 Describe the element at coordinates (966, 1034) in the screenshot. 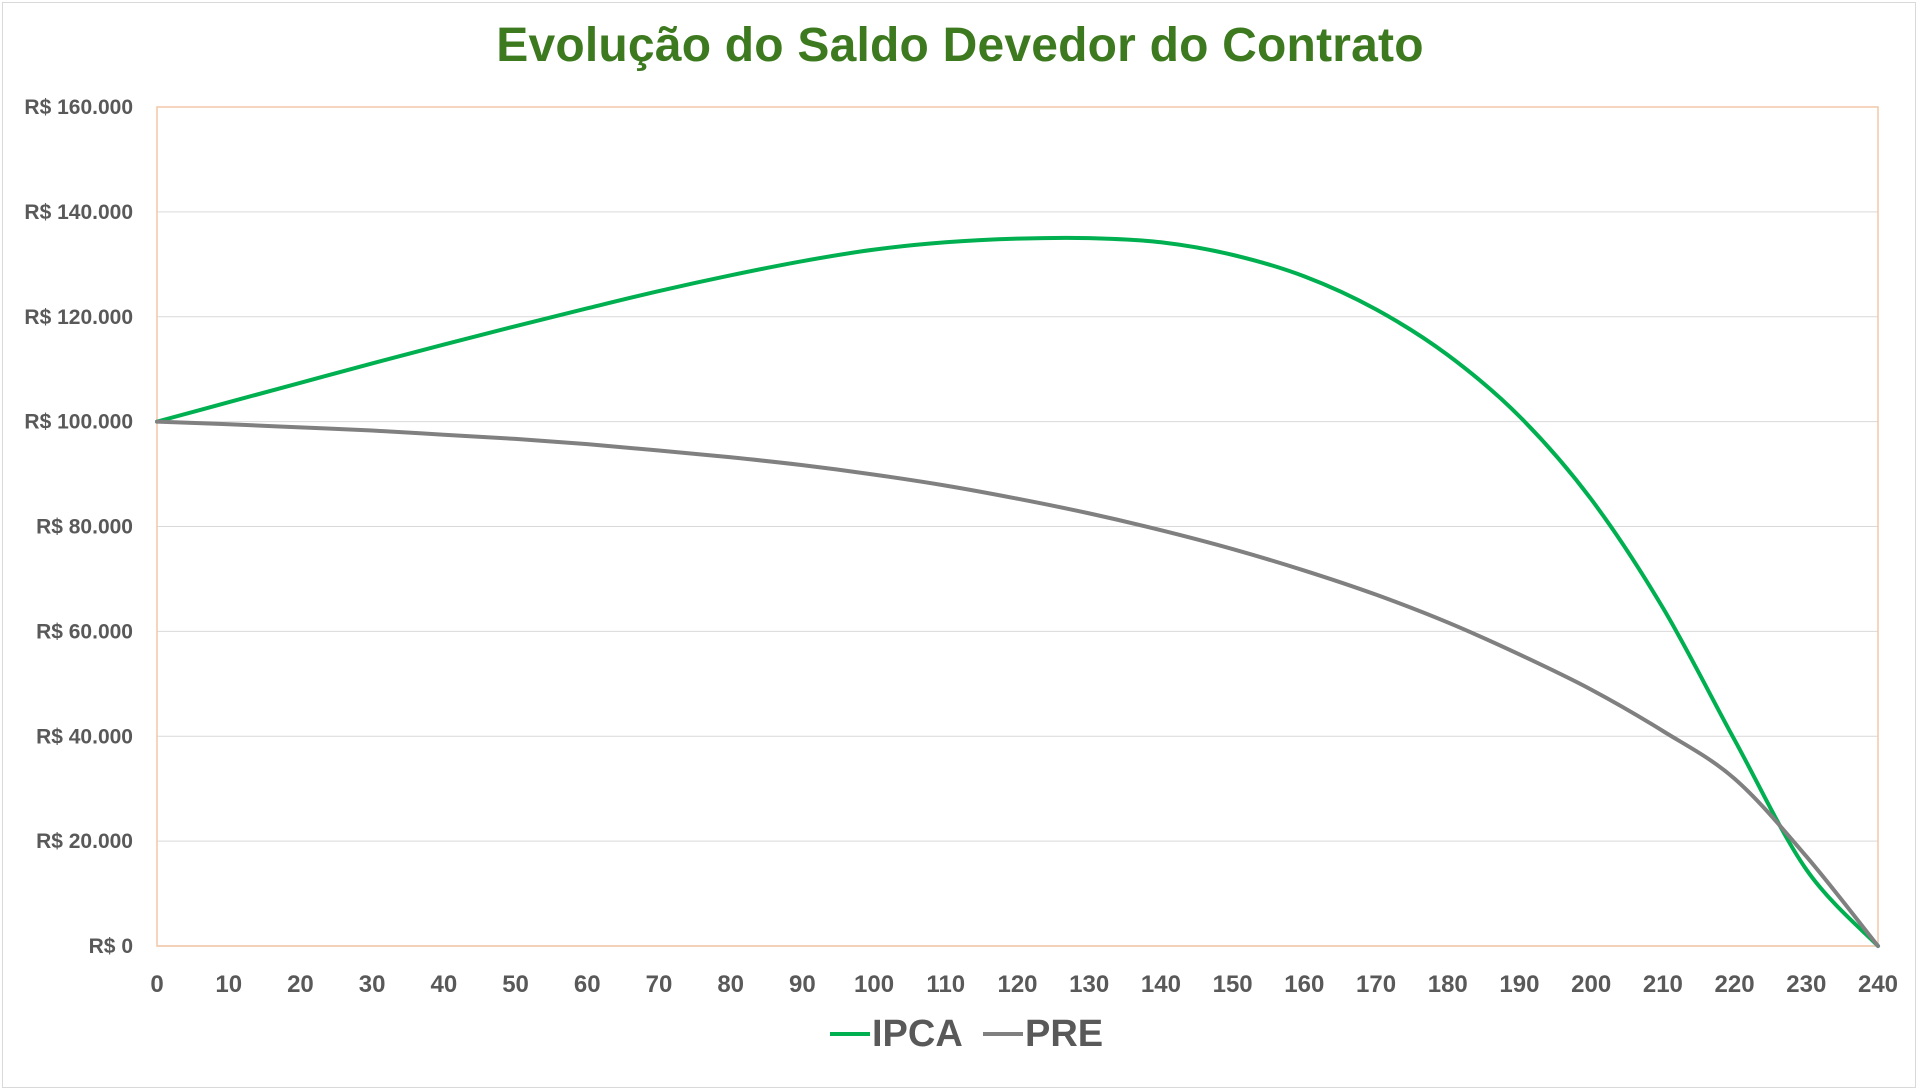

I see `legend: IPCA PRE` at that location.